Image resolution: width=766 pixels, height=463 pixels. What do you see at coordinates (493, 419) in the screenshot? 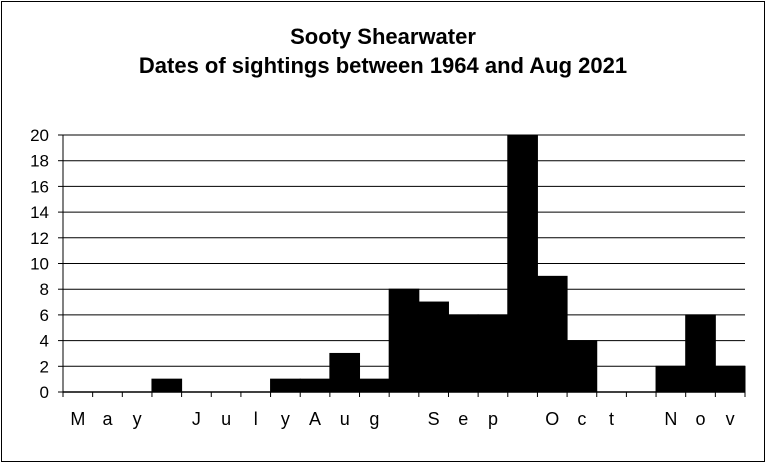
I see `x-tick-label: p` at bounding box center [493, 419].